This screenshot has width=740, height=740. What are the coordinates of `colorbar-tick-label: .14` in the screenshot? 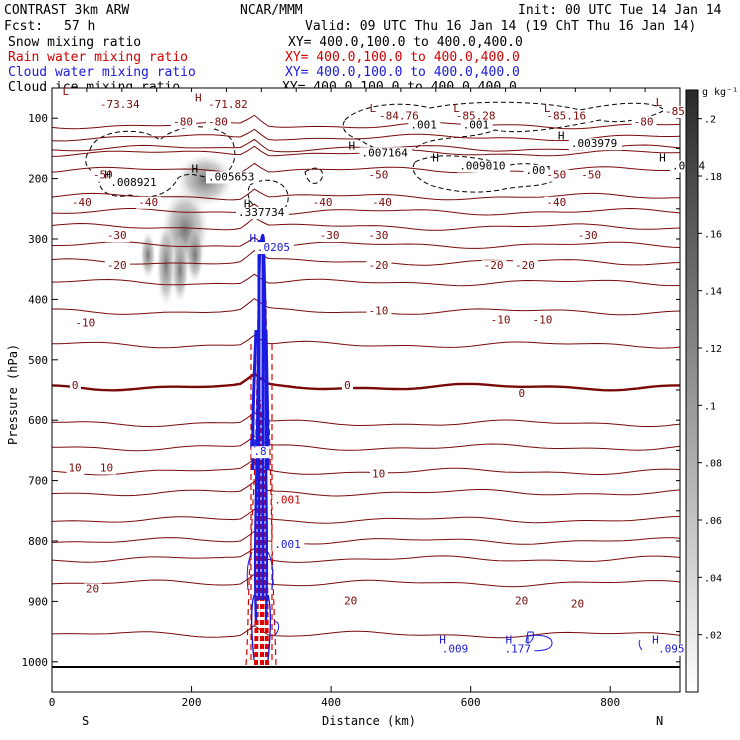 It's located at (713, 292).